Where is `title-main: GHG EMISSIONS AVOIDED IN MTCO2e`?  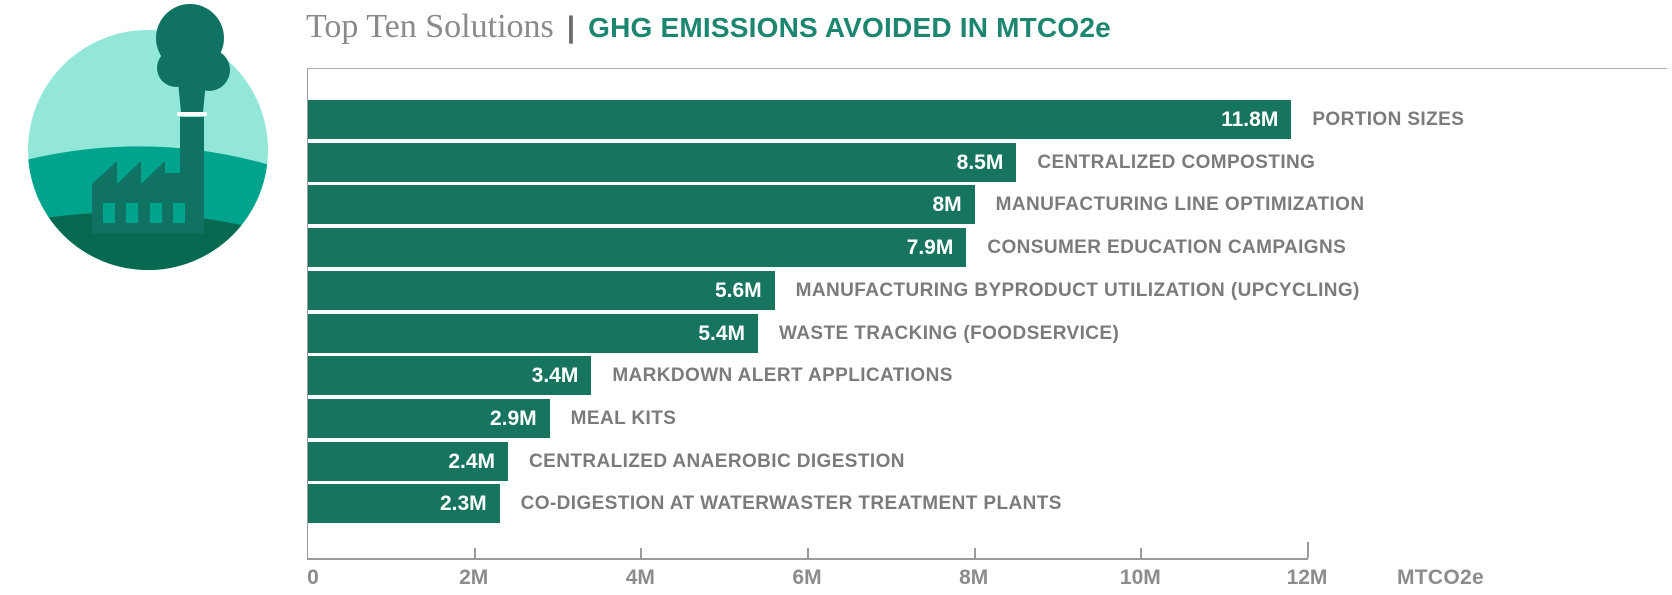
title-main: GHG EMISSIONS AVOIDED IN MTCO2e is located at coordinates (849, 27).